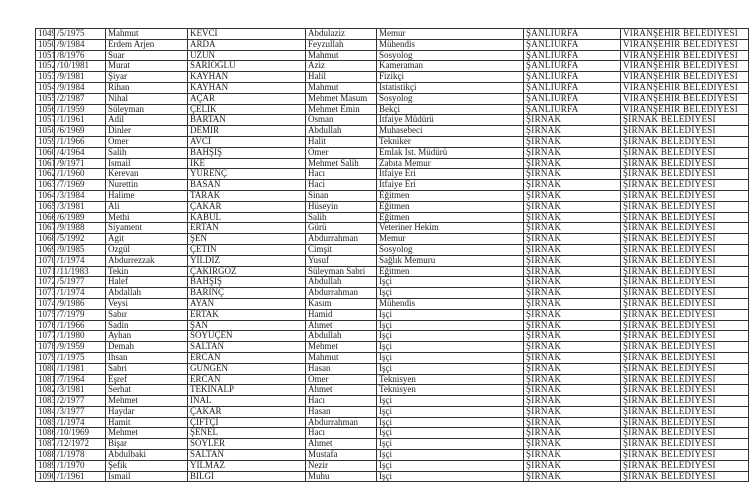  What do you see at coordinates (146, 152) in the screenshot?
I see `first-name-cell: Salih` at bounding box center [146, 152].